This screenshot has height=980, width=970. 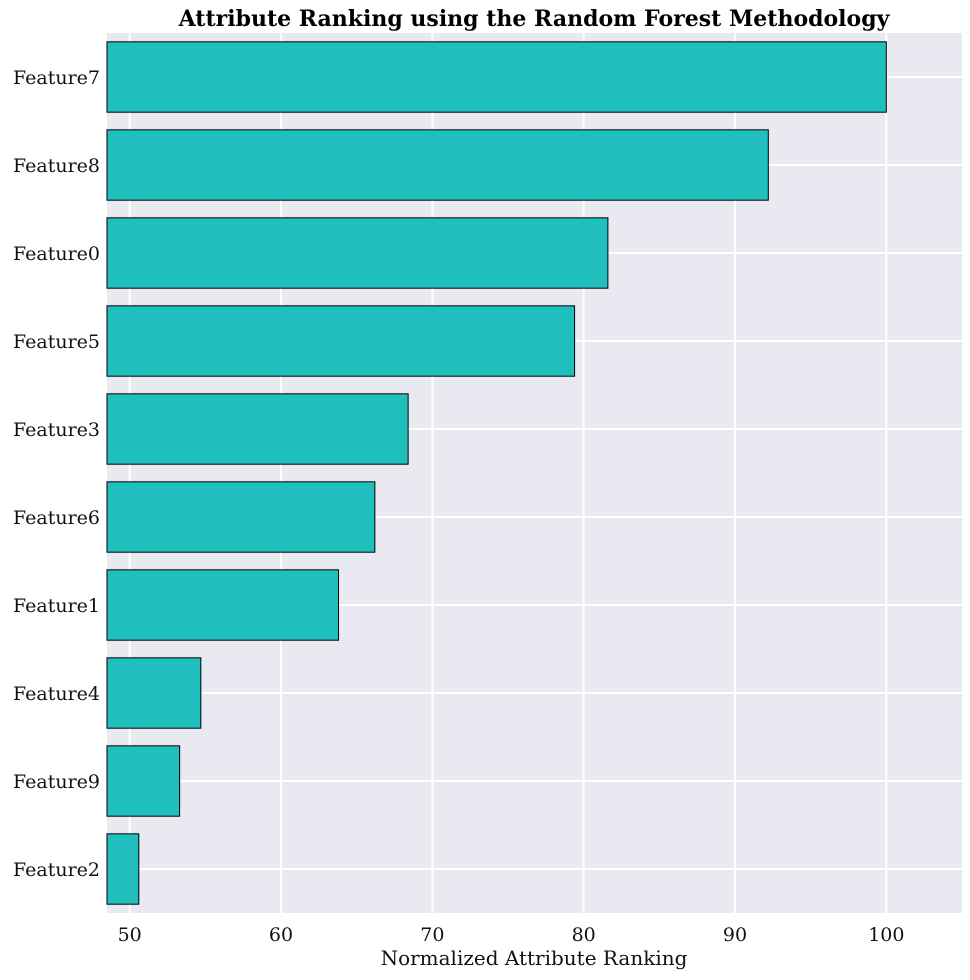 What do you see at coordinates (735, 935) in the screenshot?
I see `x-tick-label: 90` at bounding box center [735, 935].